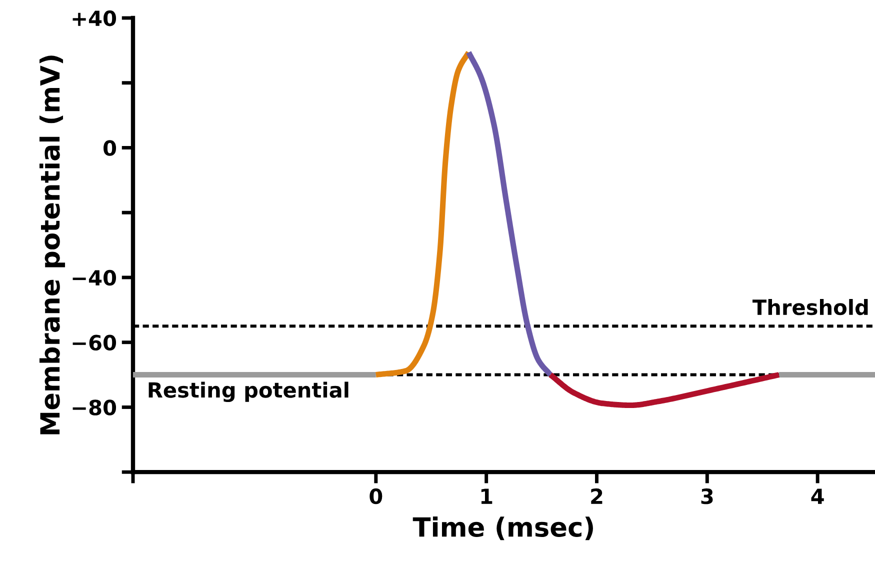 This screenshot has height=562, width=875. Describe the element at coordinates (502, 528) in the screenshot. I see `x-axis-title: Time (msec)` at that location.